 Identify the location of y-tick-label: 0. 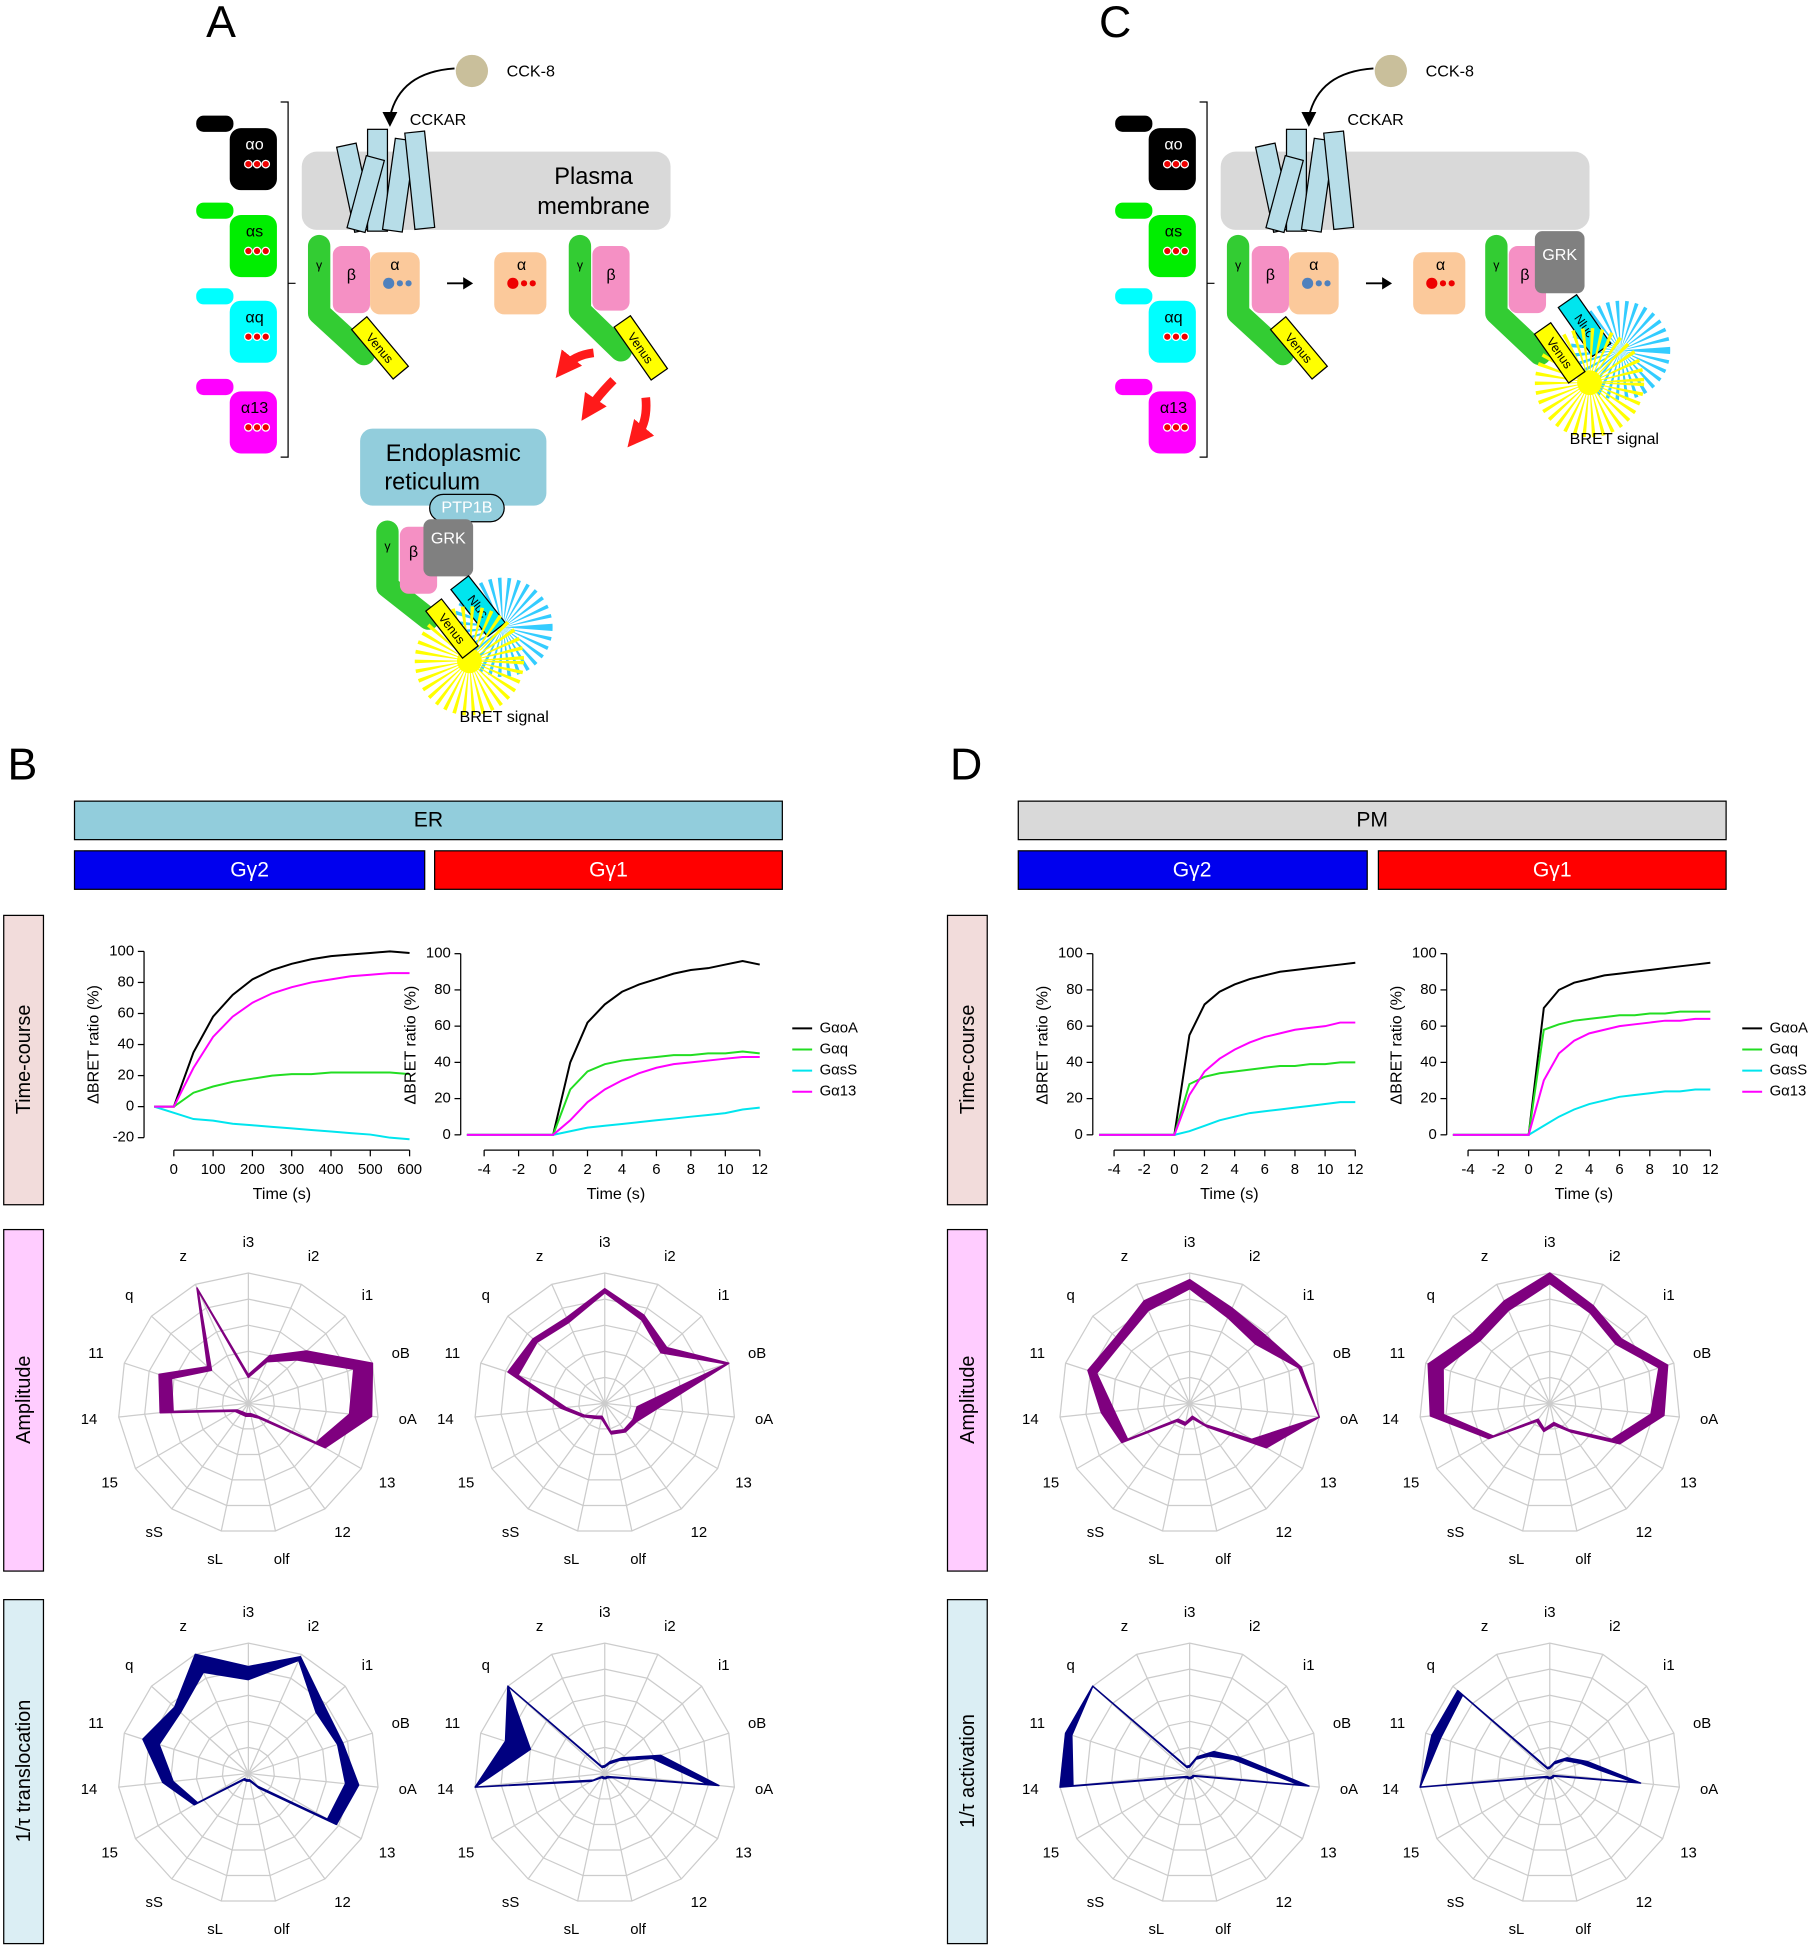
(1079, 1135).